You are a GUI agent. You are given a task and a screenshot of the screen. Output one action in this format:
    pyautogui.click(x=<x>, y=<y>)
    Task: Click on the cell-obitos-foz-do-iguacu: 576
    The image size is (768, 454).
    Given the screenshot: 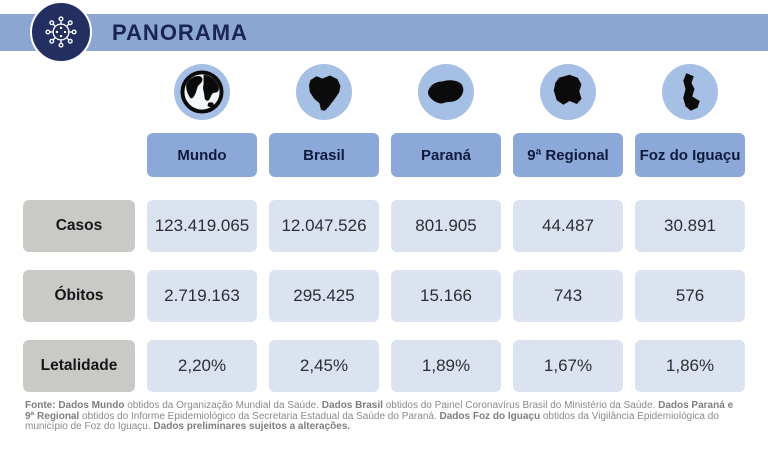 What is the action you would take?
    pyautogui.click(x=690, y=296)
    